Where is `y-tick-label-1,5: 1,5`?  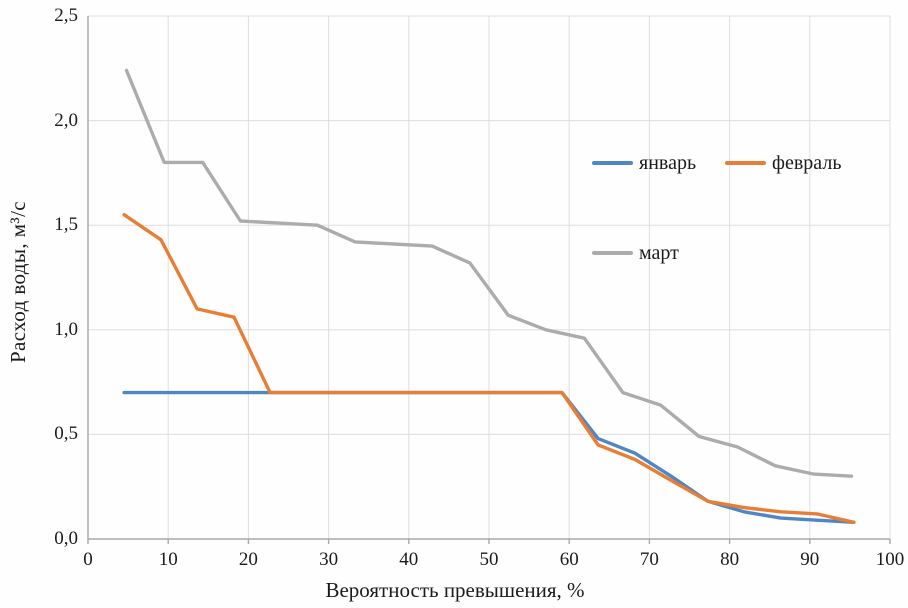
y-tick-label-1,5: 1,5 is located at coordinates (66, 225).